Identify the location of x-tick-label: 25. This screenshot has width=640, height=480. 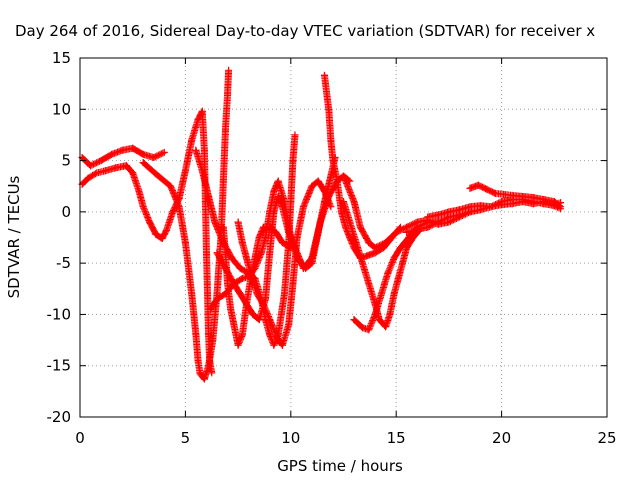
(606, 438).